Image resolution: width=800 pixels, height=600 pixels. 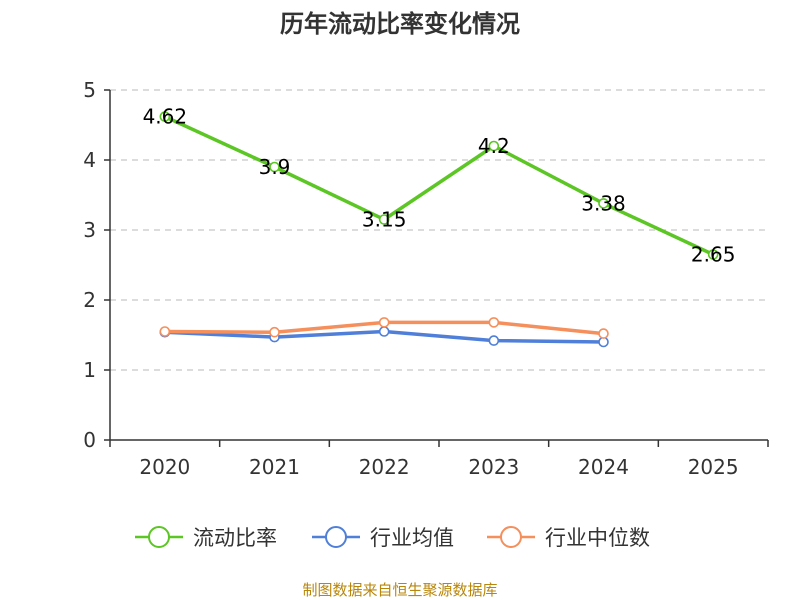 I want to click on y-tick-label: 1, so click(x=89, y=370).